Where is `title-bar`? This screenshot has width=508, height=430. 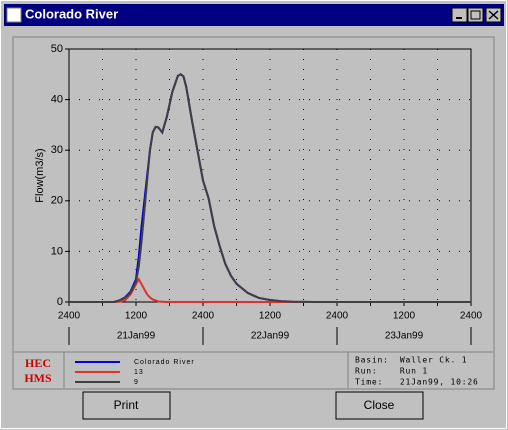
title-bar is located at coordinates (254, 15).